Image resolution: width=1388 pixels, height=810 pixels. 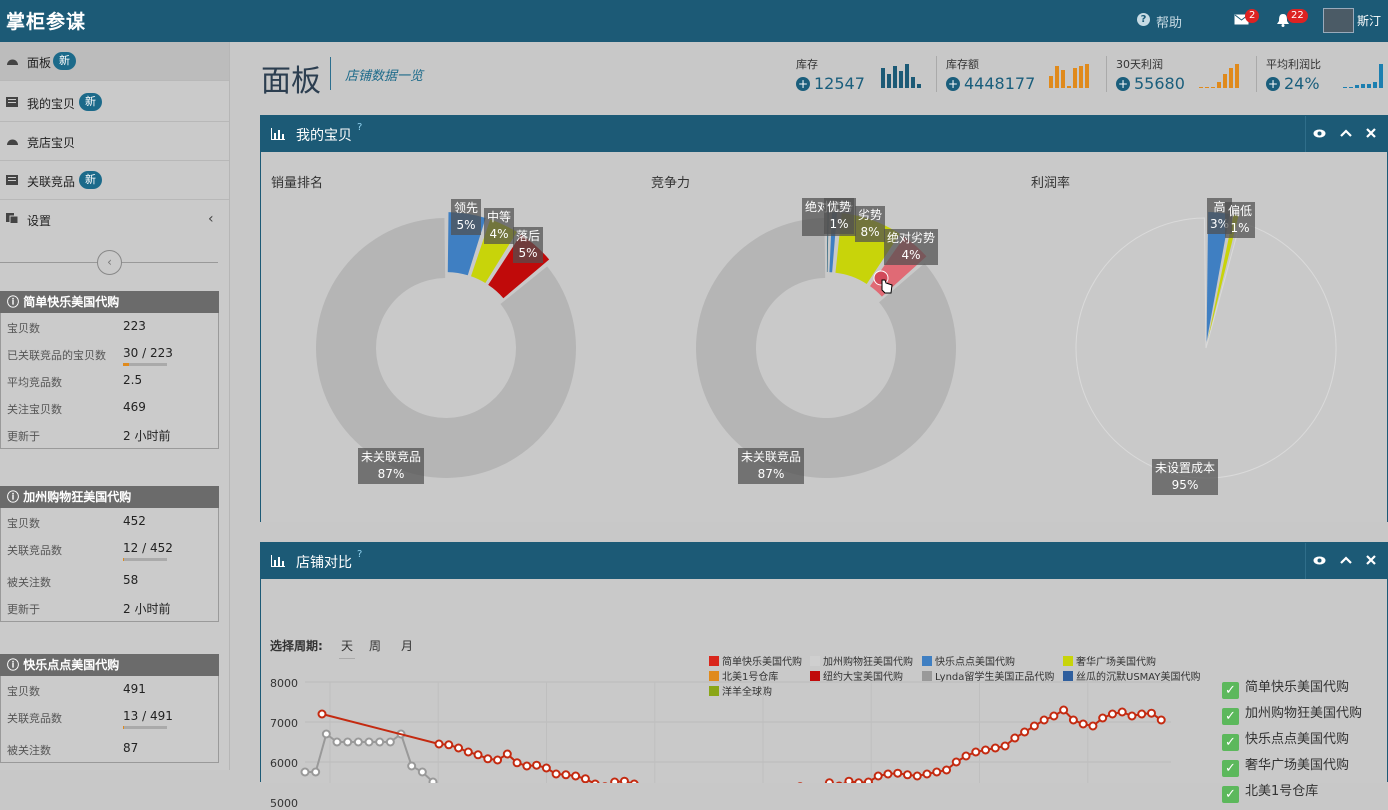 I want to click on period-week: 周, so click(x=375, y=646).